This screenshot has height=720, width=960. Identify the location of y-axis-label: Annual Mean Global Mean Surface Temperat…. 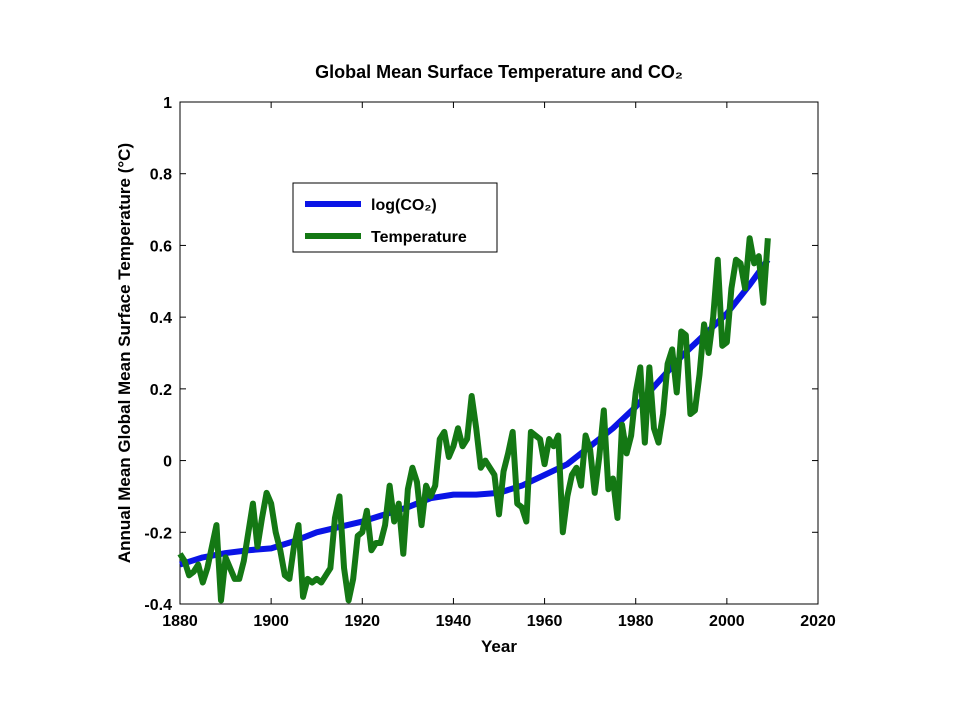
(124, 353).